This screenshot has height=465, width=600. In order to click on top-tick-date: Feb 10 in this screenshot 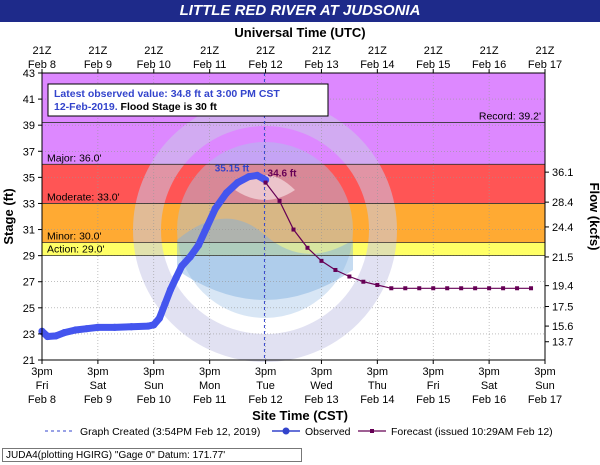, I will do `click(154, 65)`.